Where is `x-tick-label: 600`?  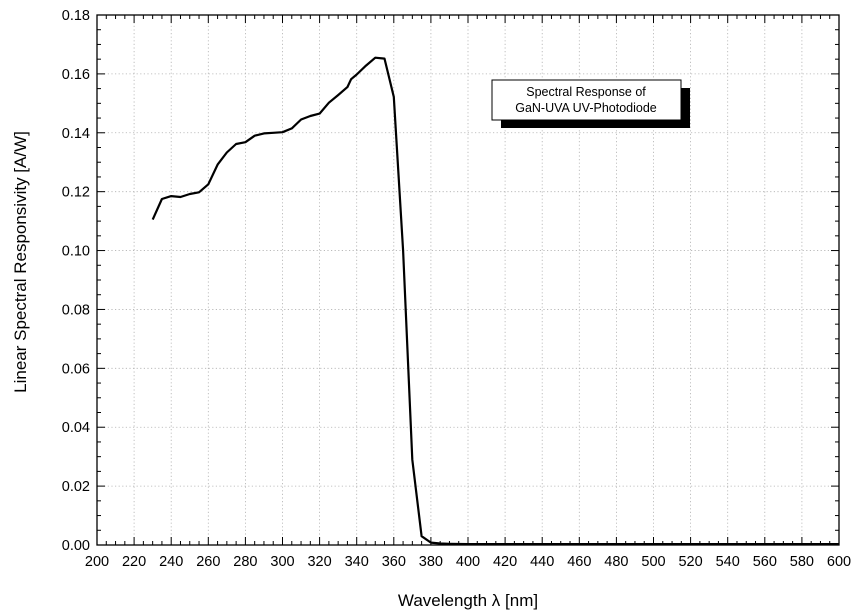 x-tick-label: 600 is located at coordinates (839, 562).